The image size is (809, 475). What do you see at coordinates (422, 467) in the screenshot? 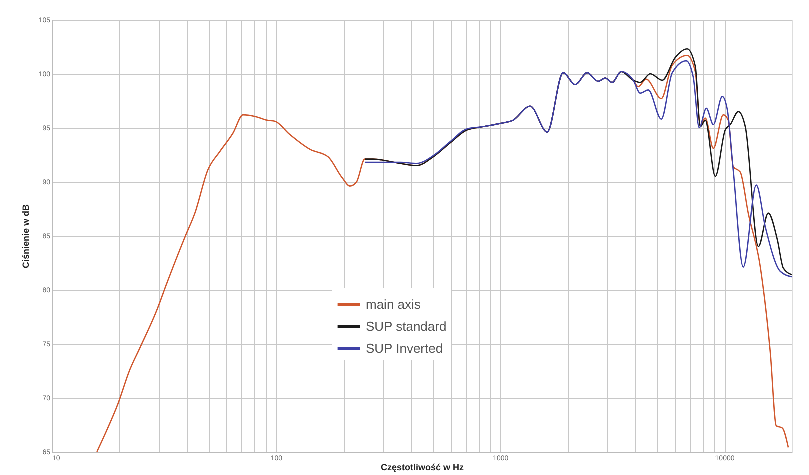
I see `x-axis-title: Częstotliwość w Hz` at bounding box center [422, 467].